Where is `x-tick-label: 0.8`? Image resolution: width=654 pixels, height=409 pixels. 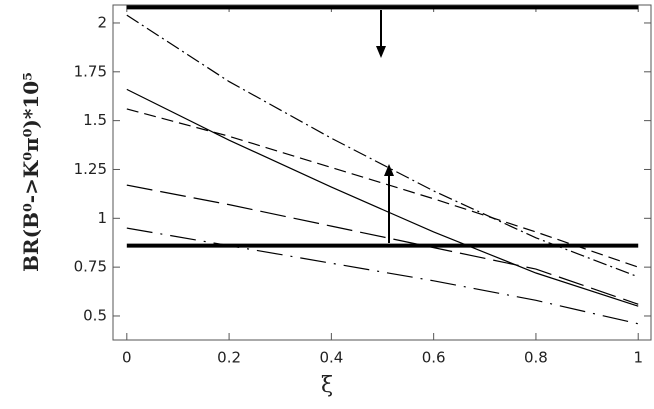 x-tick-label: 0.8 is located at coordinates (536, 358).